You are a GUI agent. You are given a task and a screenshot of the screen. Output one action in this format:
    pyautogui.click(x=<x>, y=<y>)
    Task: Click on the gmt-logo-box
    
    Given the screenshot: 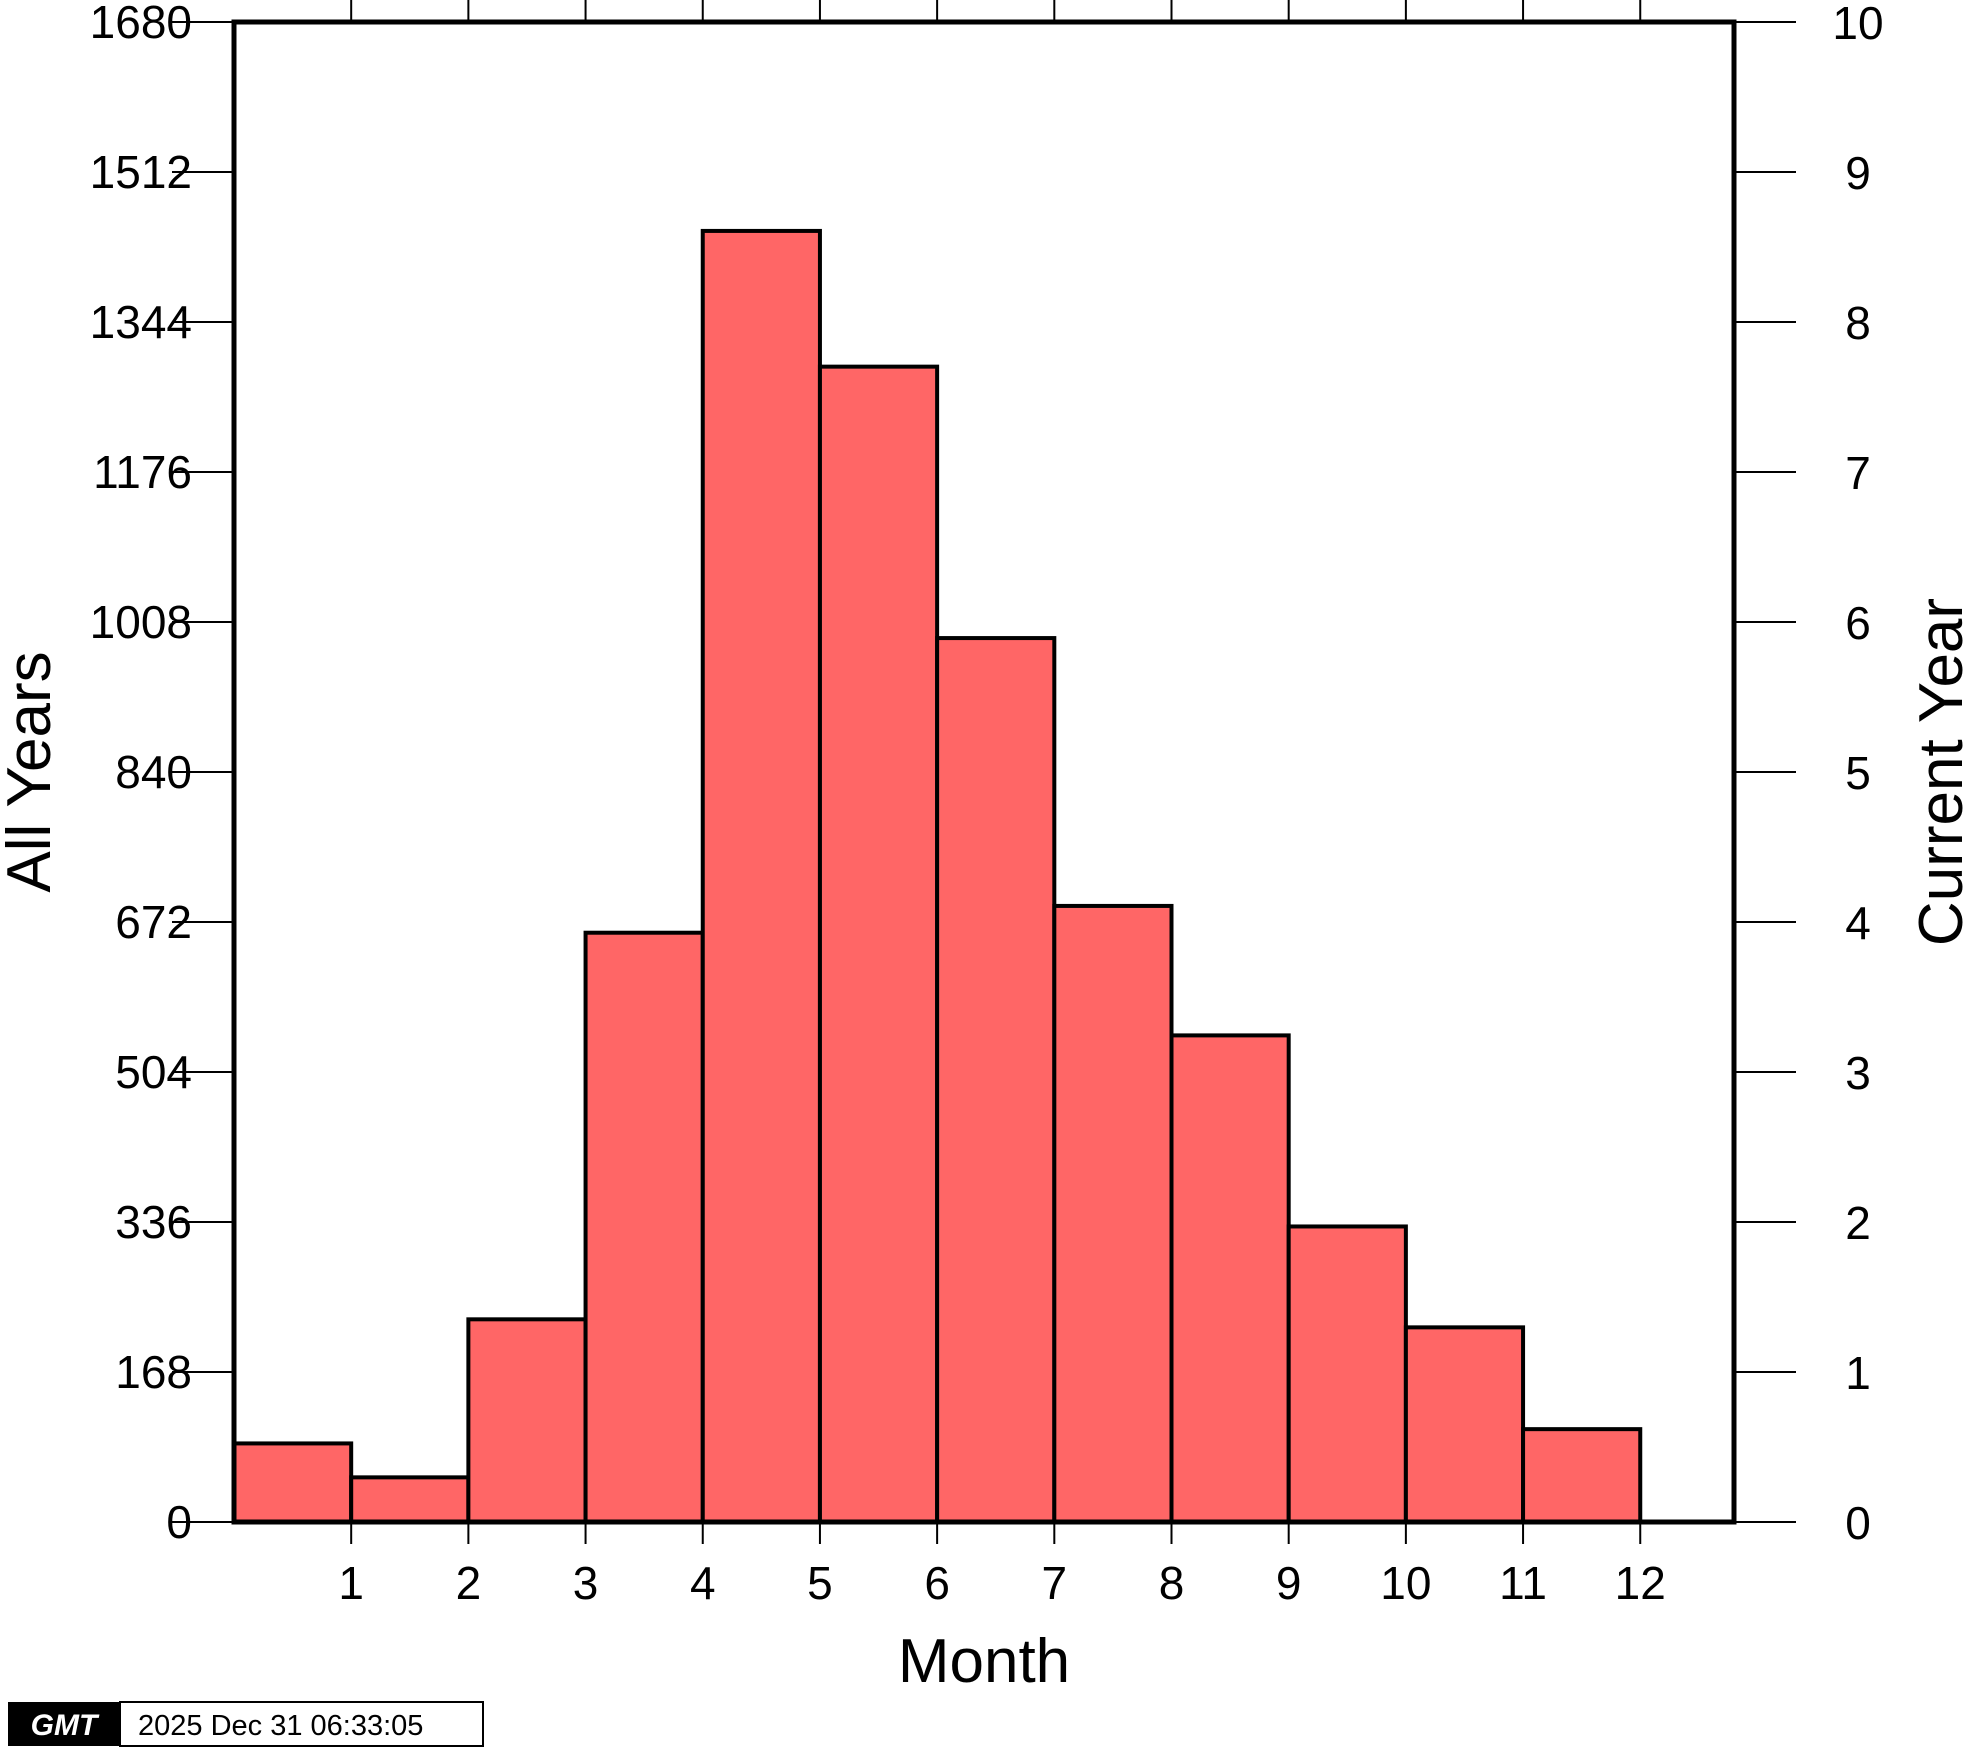 What is the action you would take?
    pyautogui.click(x=64, y=1724)
    